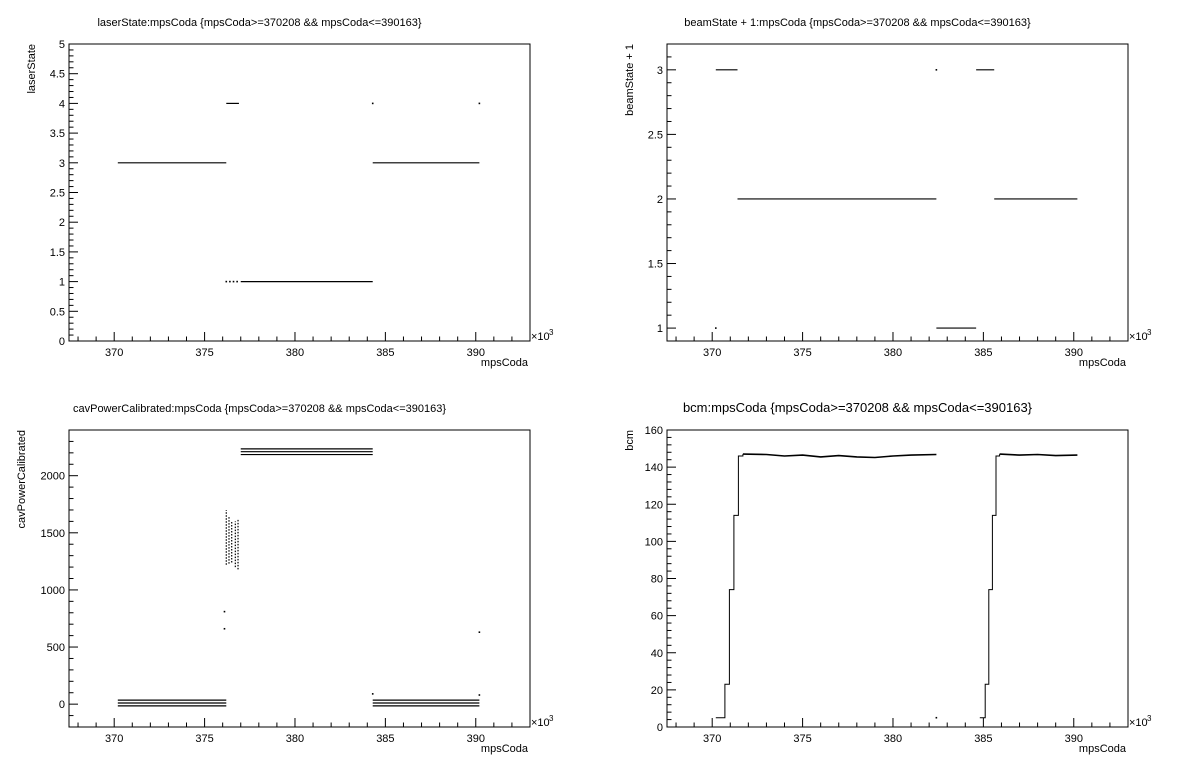 This screenshot has height=772, width=1196. Describe the element at coordinates (654, 505) in the screenshot. I see `y-tick-label: 120` at that location.